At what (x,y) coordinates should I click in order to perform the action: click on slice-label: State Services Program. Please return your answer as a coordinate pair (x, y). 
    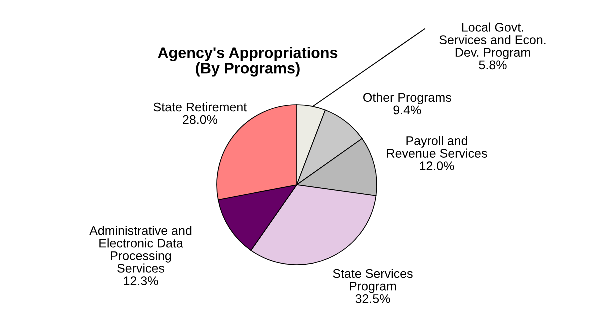
    Looking at the image, I should click on (373, 281).